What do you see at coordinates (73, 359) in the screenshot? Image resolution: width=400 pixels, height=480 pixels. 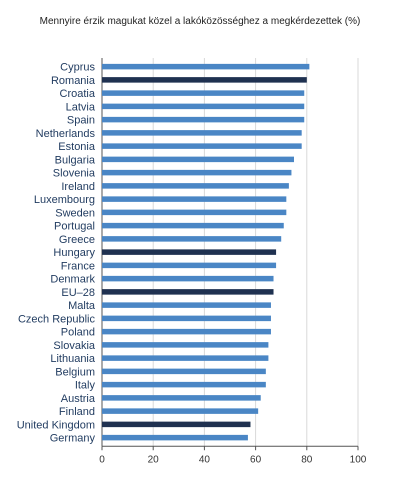 I see `category-label: Lithuania` at bounding box center [73, 359].